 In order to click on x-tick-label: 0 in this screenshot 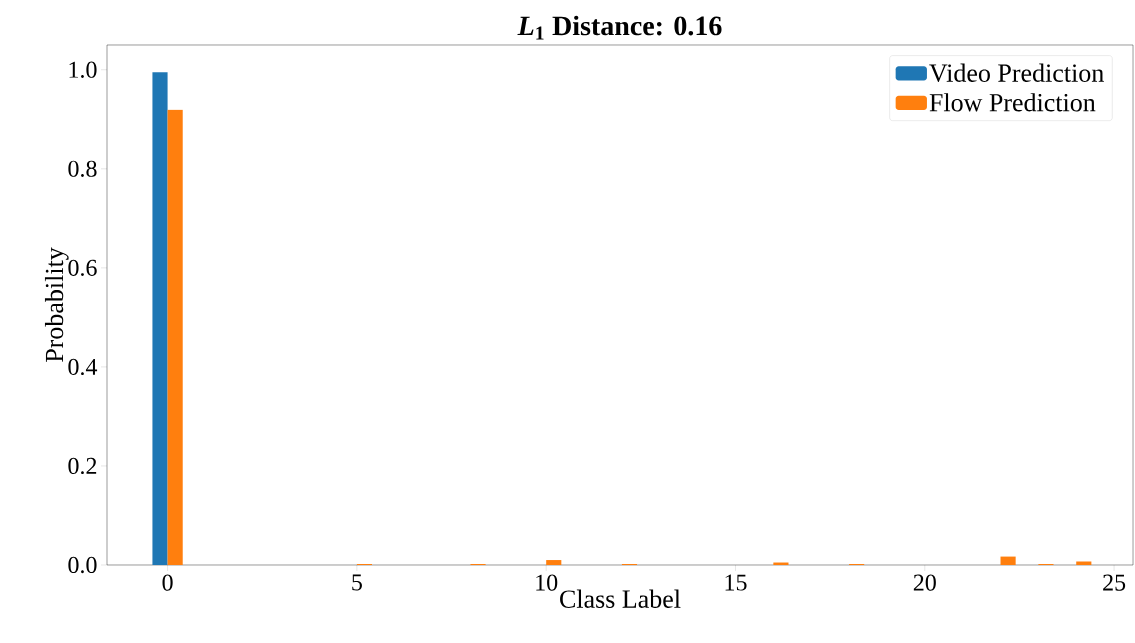, I will do `click(167, 582)`.